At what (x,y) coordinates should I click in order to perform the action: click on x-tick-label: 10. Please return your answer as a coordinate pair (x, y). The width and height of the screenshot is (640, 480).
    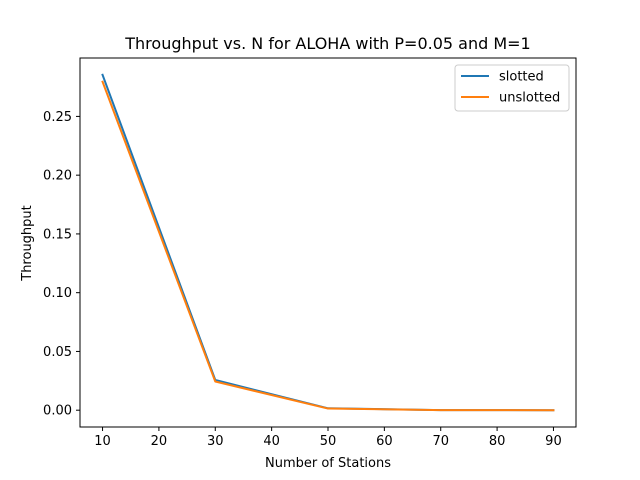
    Looking at the image, I should click on (102, 441).